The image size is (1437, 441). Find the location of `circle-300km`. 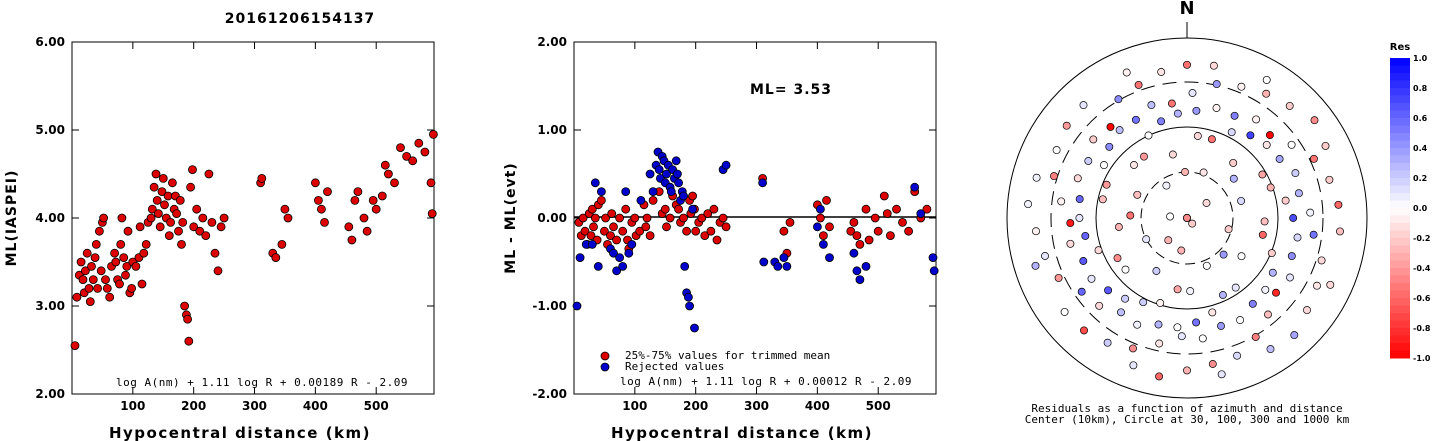

circle-300km is located at coordinates (1187, 218).